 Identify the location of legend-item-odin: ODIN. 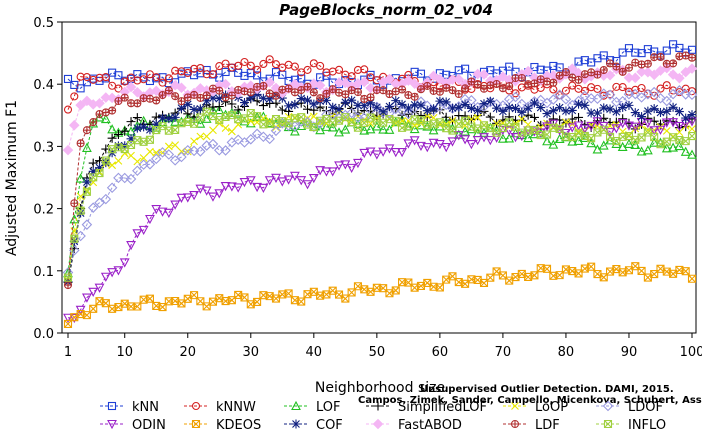
(133, 425).